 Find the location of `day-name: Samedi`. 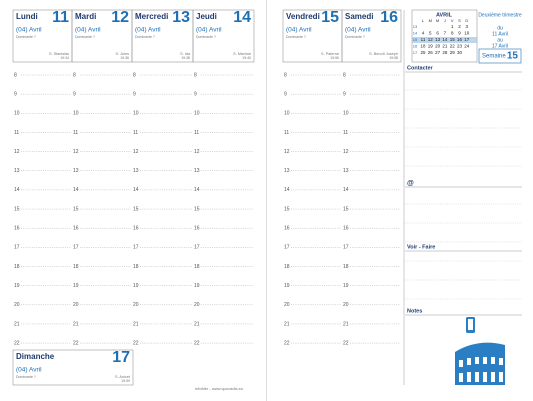

day-name: Samedi is located at coordinates (359, 16).